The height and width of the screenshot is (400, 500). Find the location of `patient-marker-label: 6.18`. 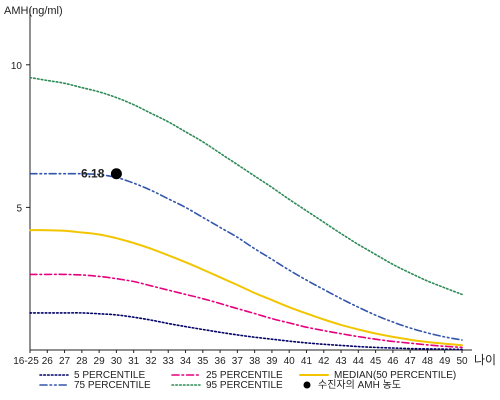

patient-marker-label: 6.18 is located at coordinates (93, 174).